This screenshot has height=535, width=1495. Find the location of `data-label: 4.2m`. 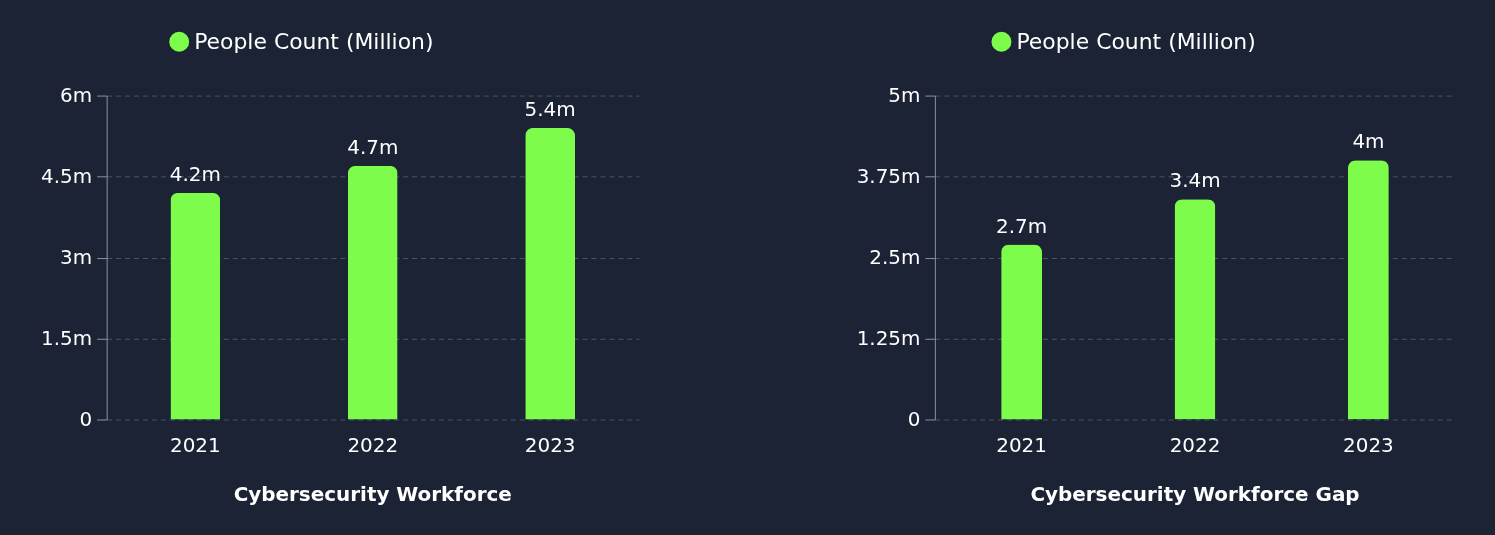

data-label: 4.2m is located at coordinates (195, 174).